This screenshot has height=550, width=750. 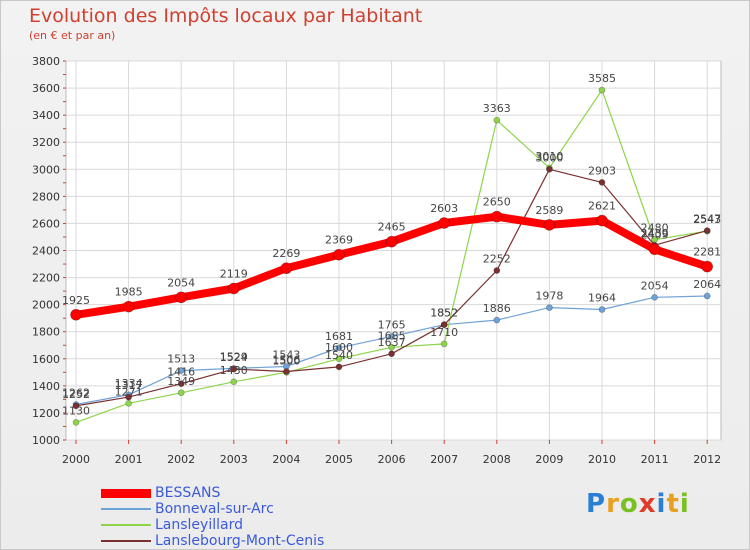 I want to click on data-label: 1543, so click(x=286, y=355).